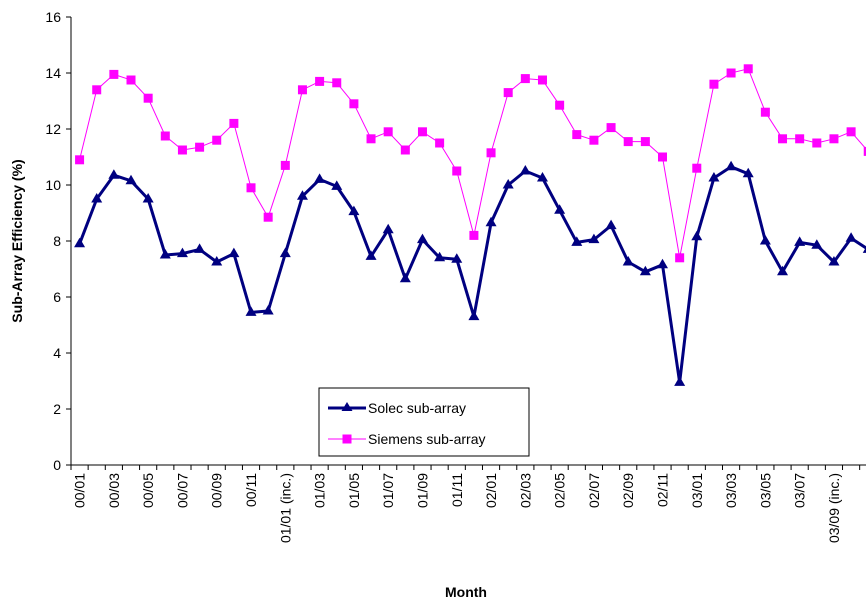 The image size is (866, 606). I want to click on x-tick-label: 02/01, so click(491, 490).